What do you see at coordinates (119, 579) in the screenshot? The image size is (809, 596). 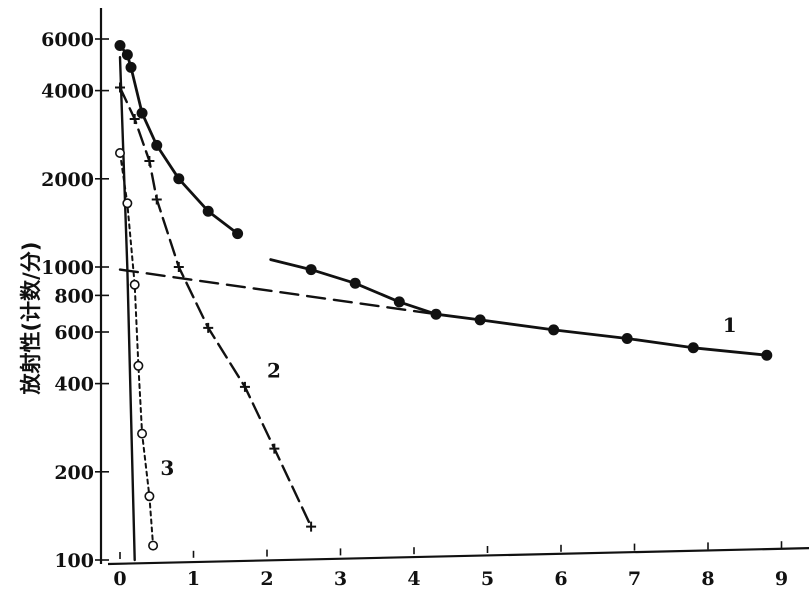 I see `x-tick-label: 0` at bounding box center [119, 579].